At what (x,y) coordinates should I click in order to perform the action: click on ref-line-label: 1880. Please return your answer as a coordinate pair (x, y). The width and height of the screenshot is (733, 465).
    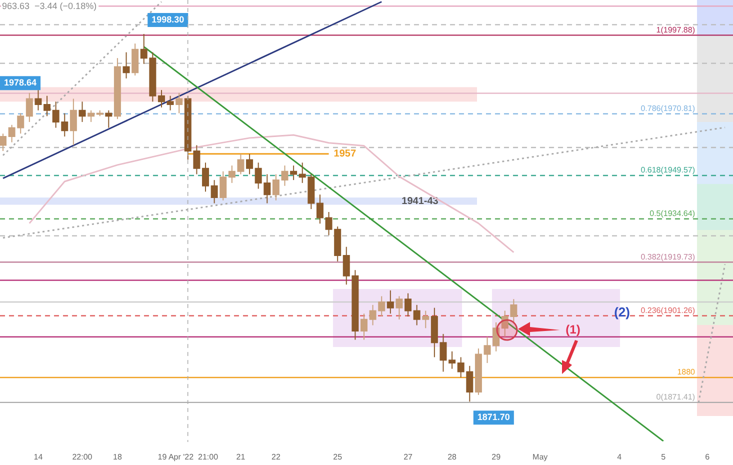
    Looking at the image, I should click on (686, 372).